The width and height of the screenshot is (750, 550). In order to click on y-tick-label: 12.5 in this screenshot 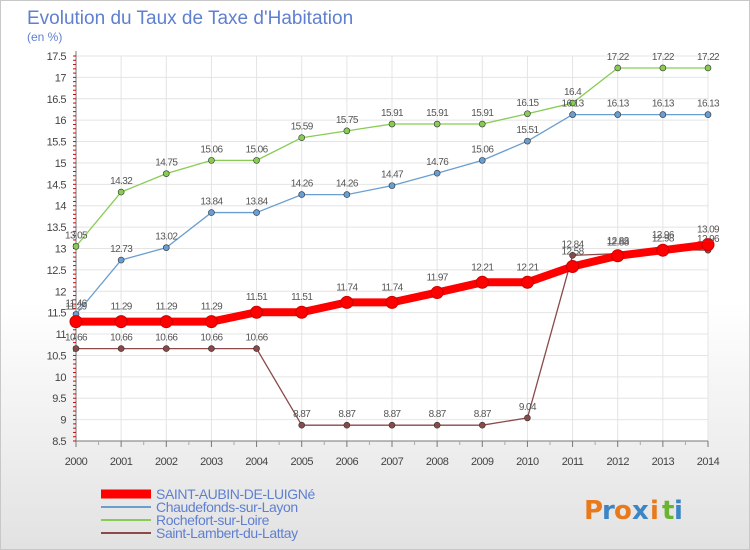, I will do `click(57, 271)`.